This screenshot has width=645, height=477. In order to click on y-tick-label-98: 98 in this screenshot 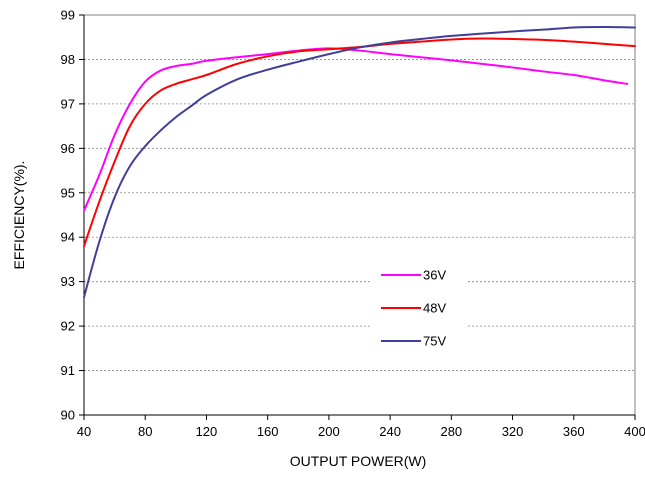, I will do `click(68, 59)`.